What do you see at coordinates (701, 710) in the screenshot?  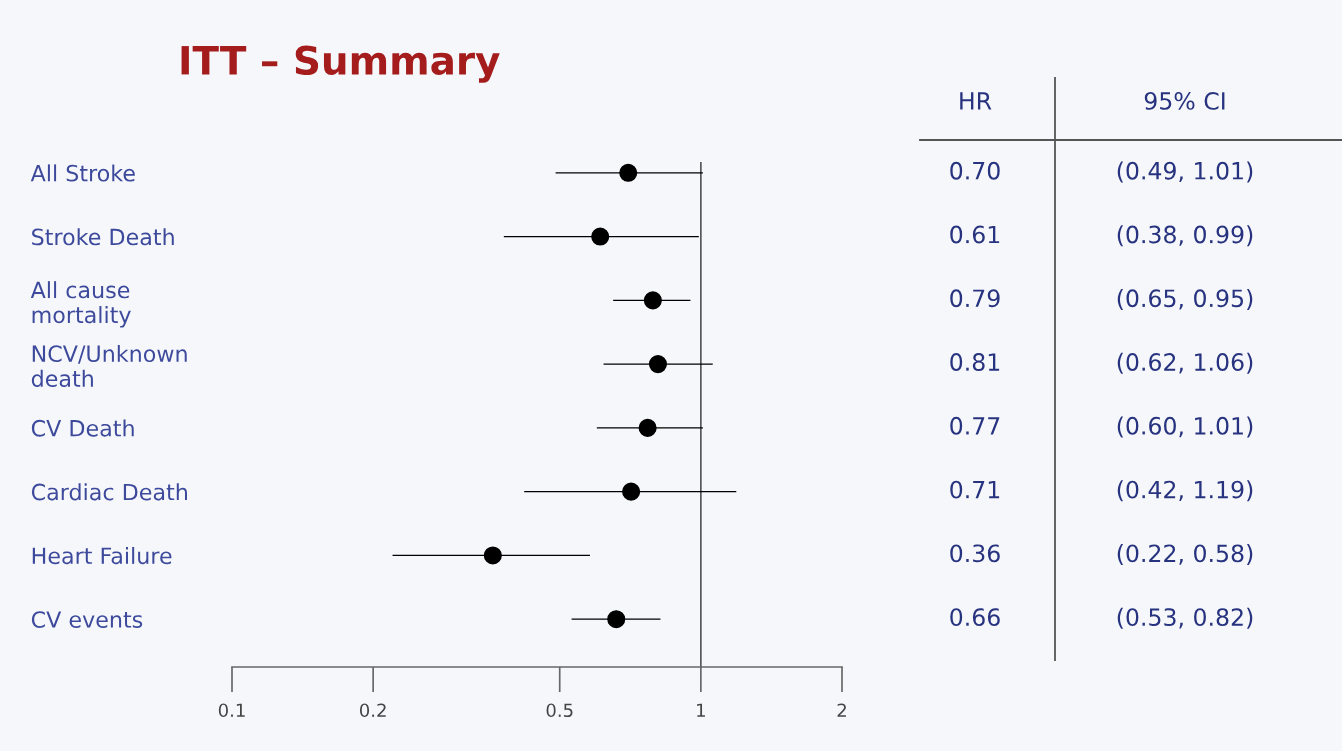 I see `x-tick-label: 1` at bounding box center [701, 710].